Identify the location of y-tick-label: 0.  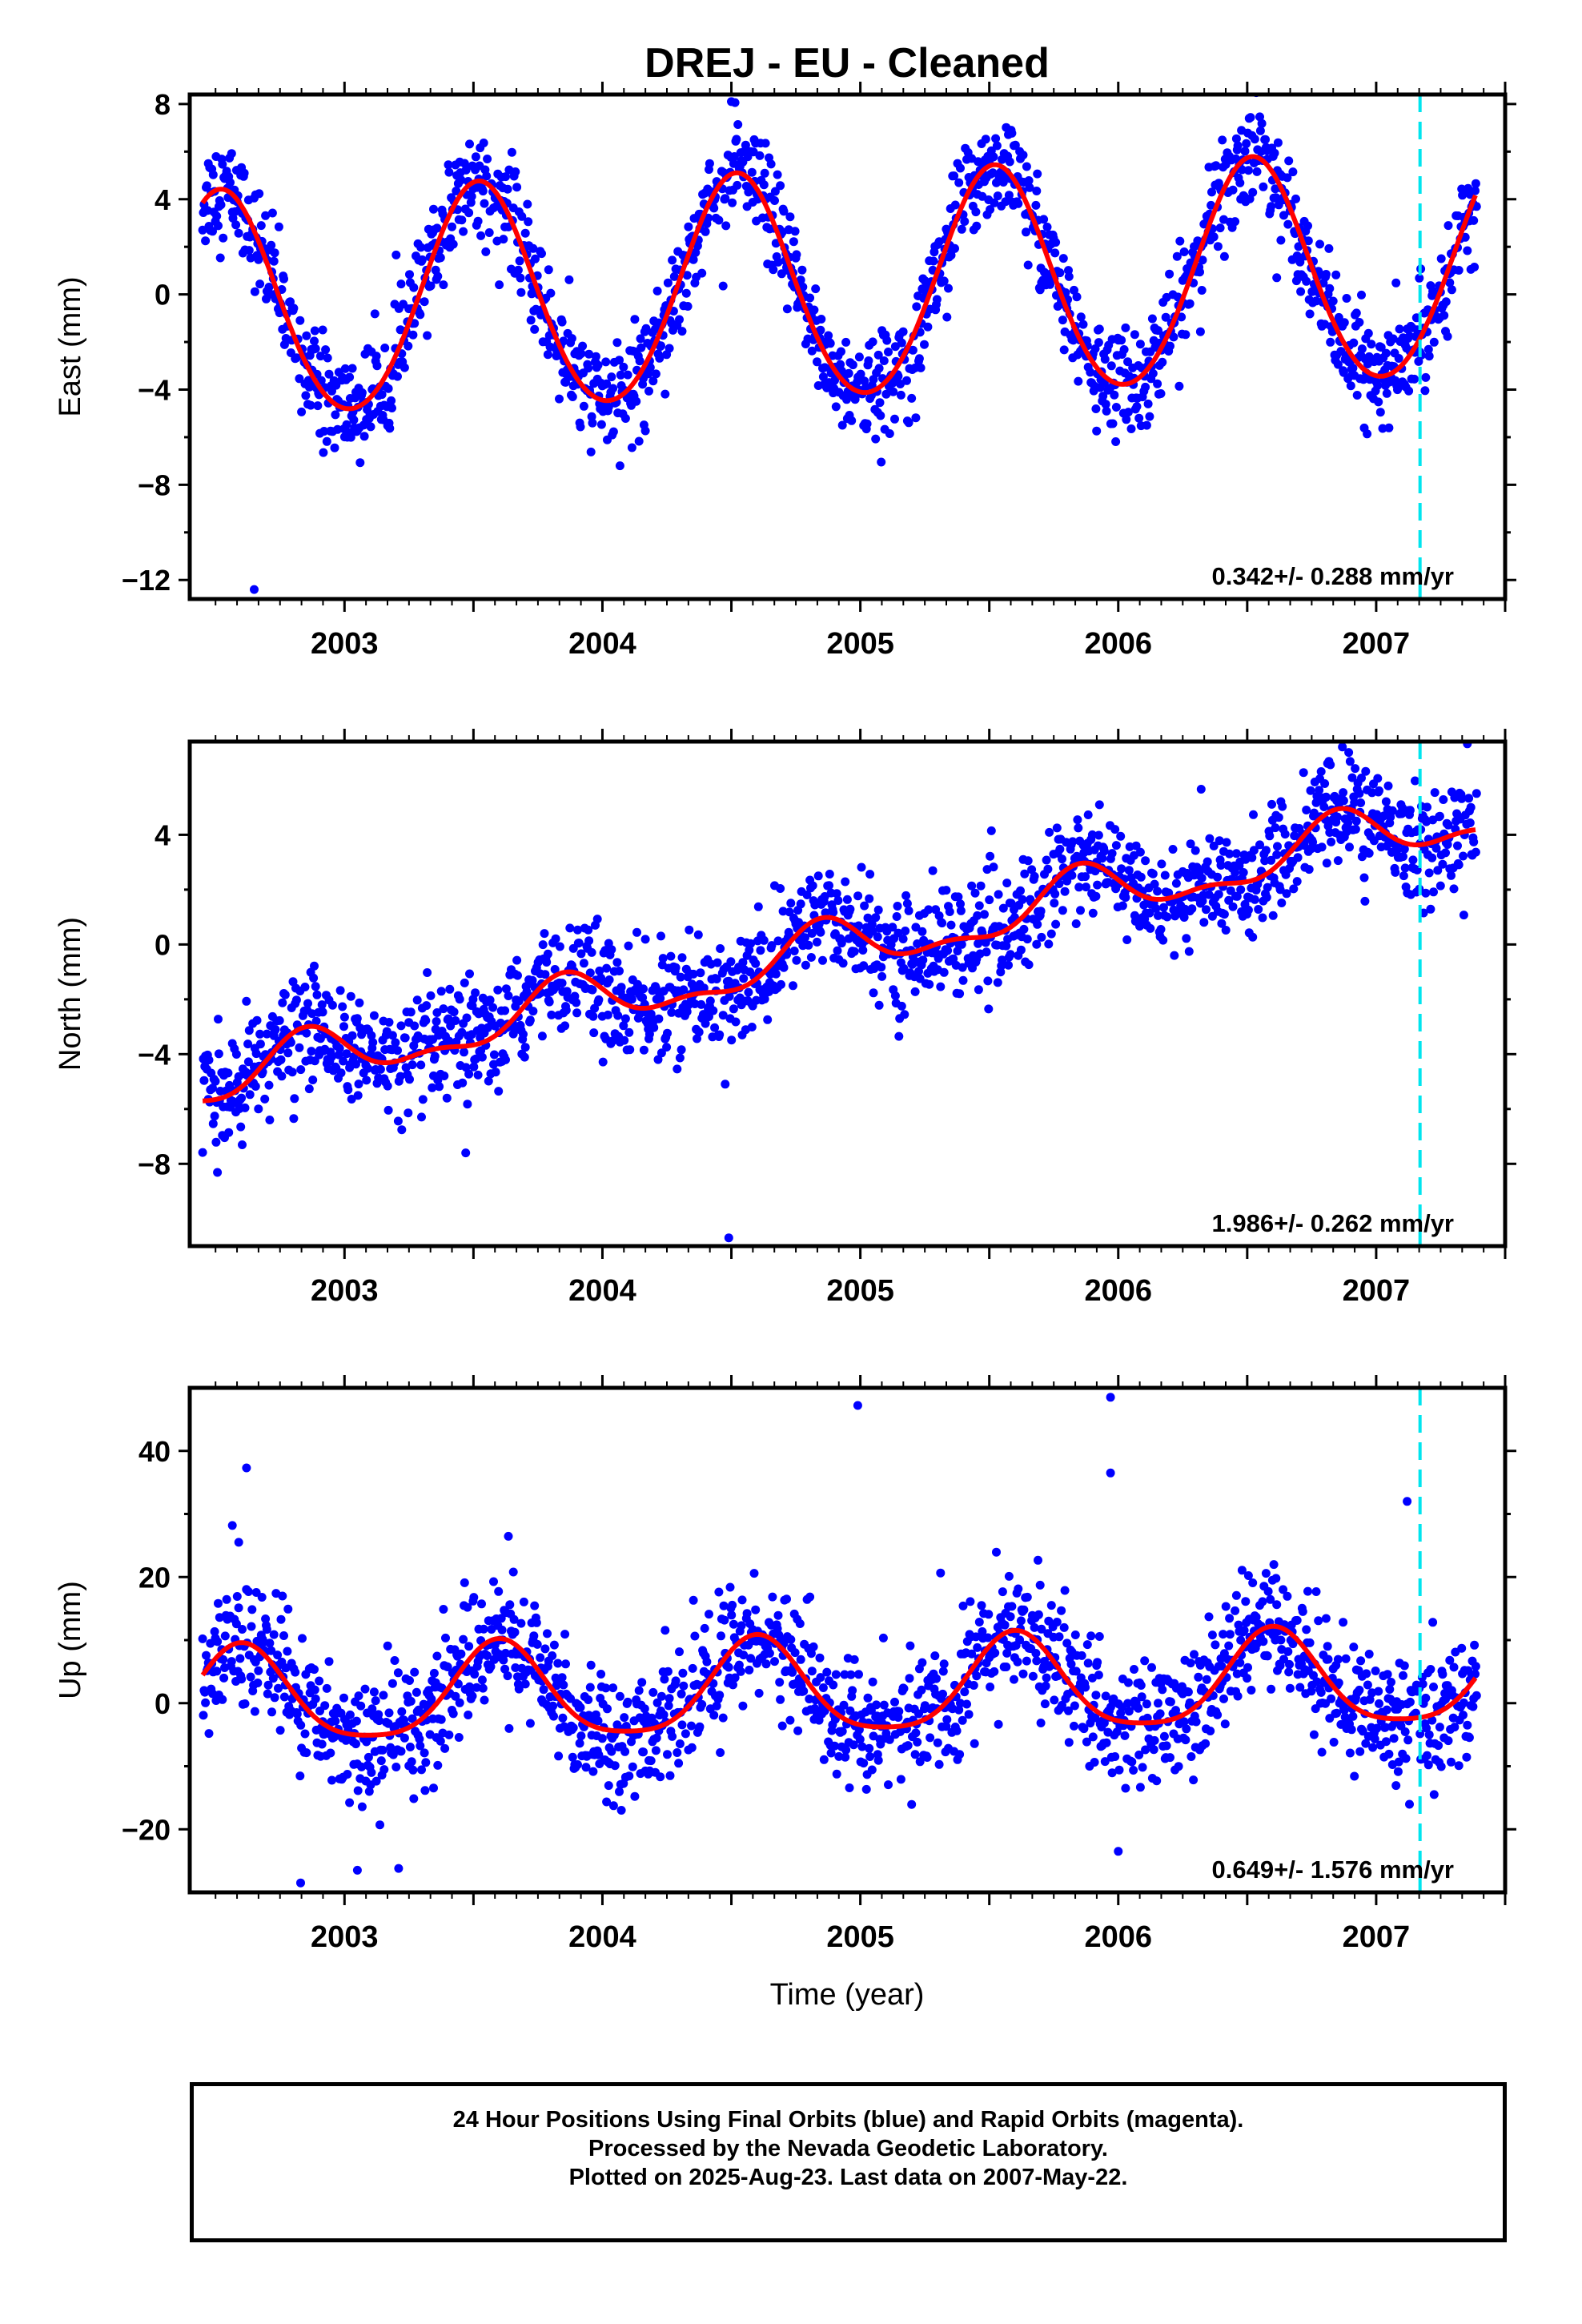
(163, 945).